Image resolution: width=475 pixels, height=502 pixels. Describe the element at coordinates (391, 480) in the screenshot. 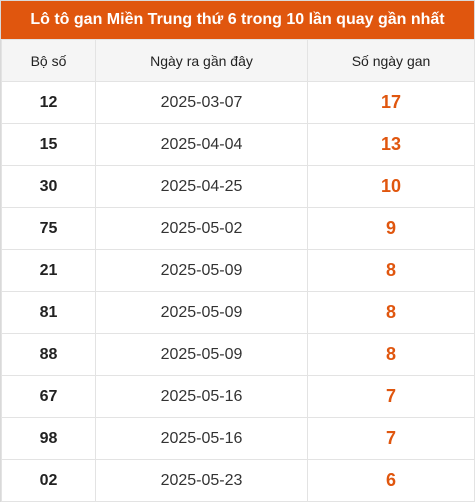

I see `gan-days-cell: 6` at that location.